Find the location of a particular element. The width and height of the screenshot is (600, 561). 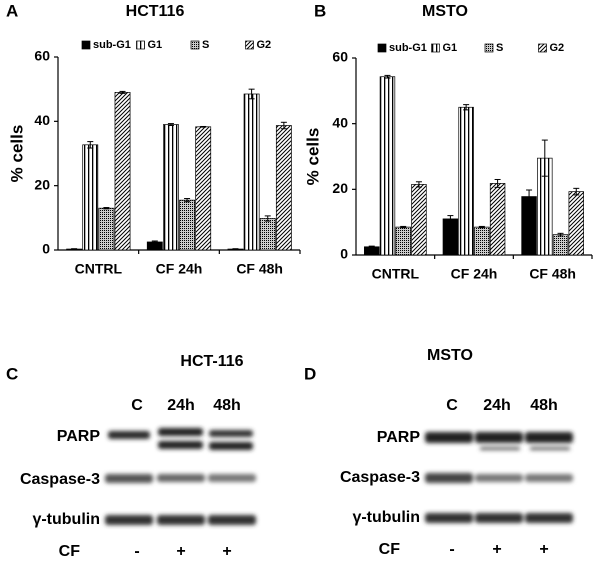

row-label: PARP is located at coordinates (399, 437).